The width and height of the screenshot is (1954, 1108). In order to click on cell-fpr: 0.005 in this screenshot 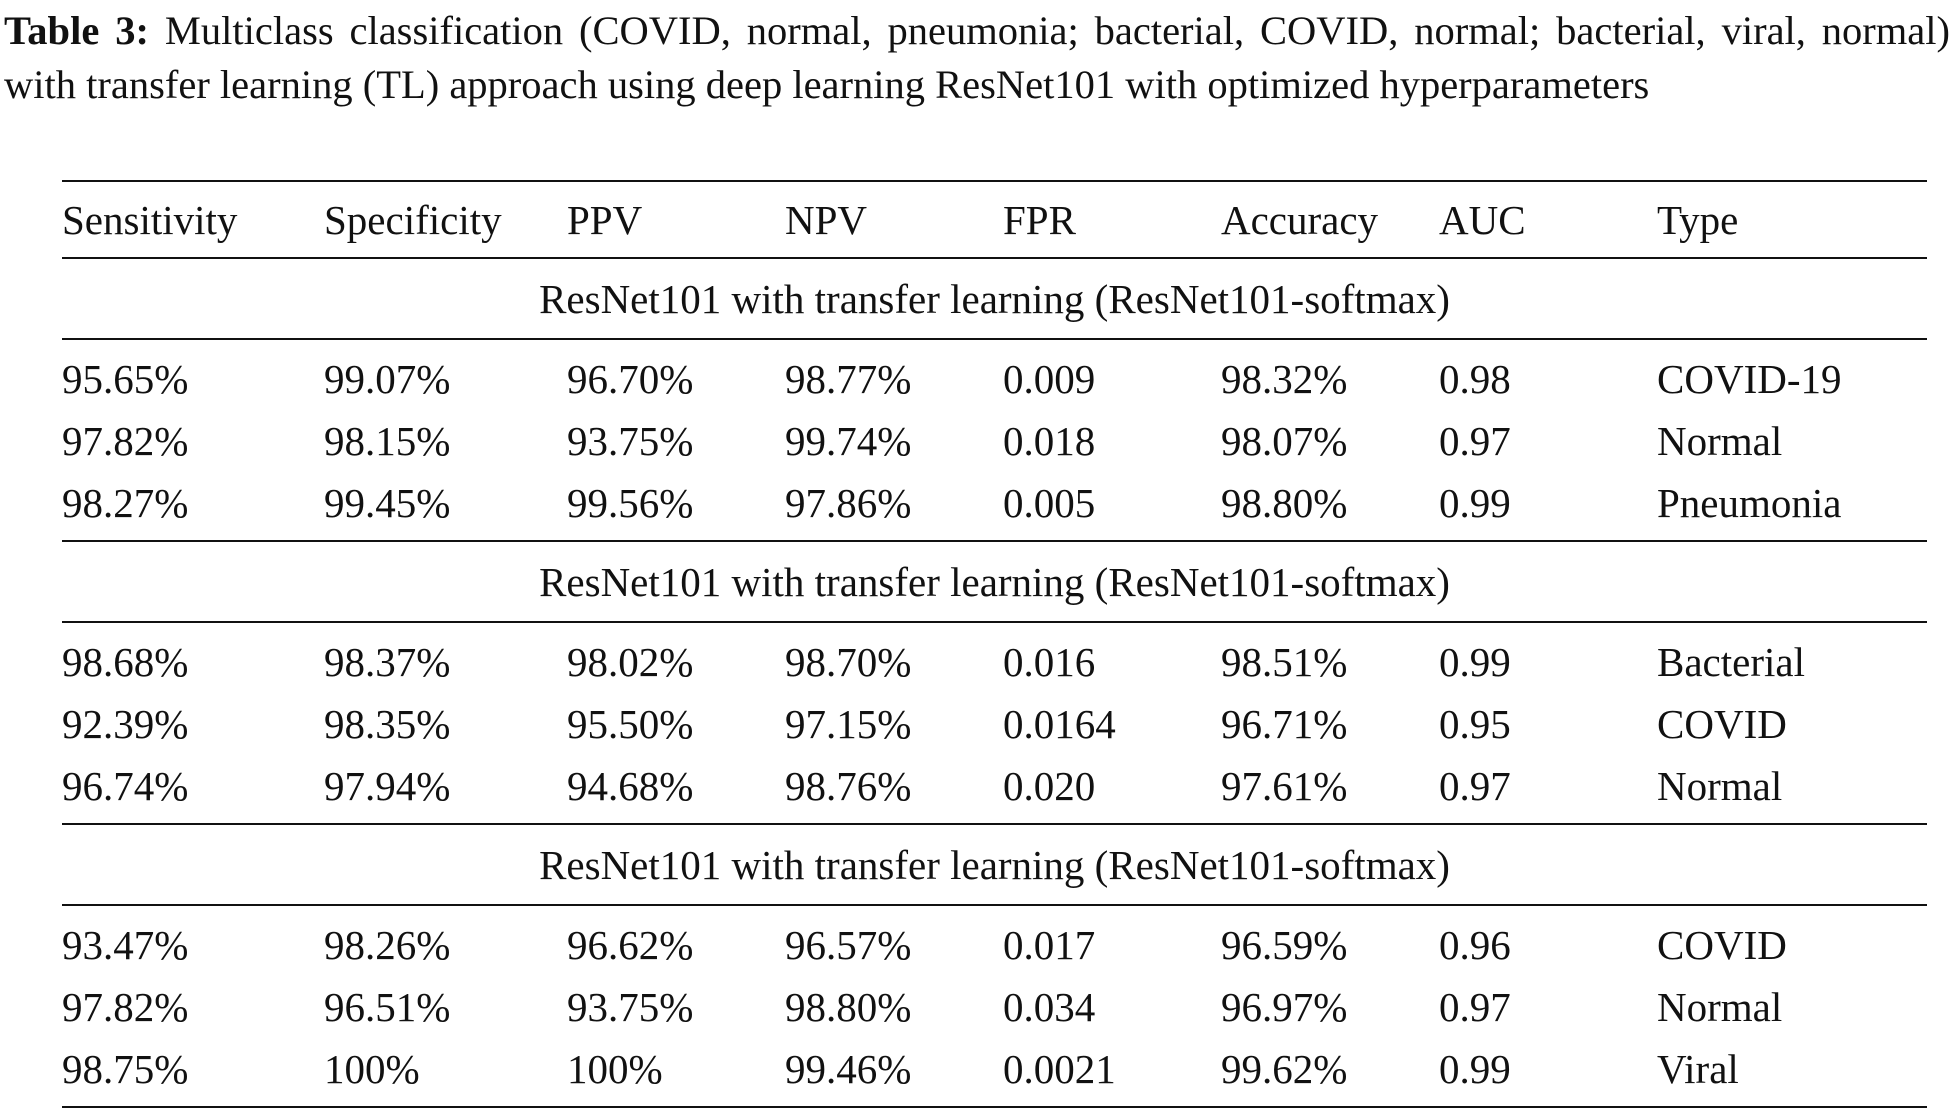, I will do `click(1112, 507)`.